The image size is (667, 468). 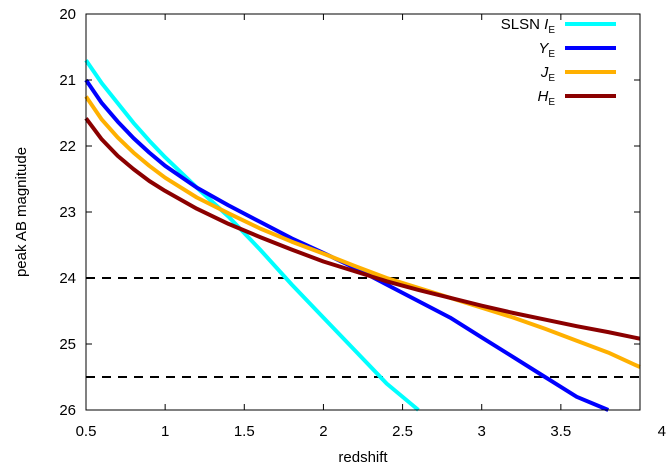 What do you see at coordinates (482, 431) in the screenshot?
I see `x-tick-label: 3` at bounding box center [482, 431].